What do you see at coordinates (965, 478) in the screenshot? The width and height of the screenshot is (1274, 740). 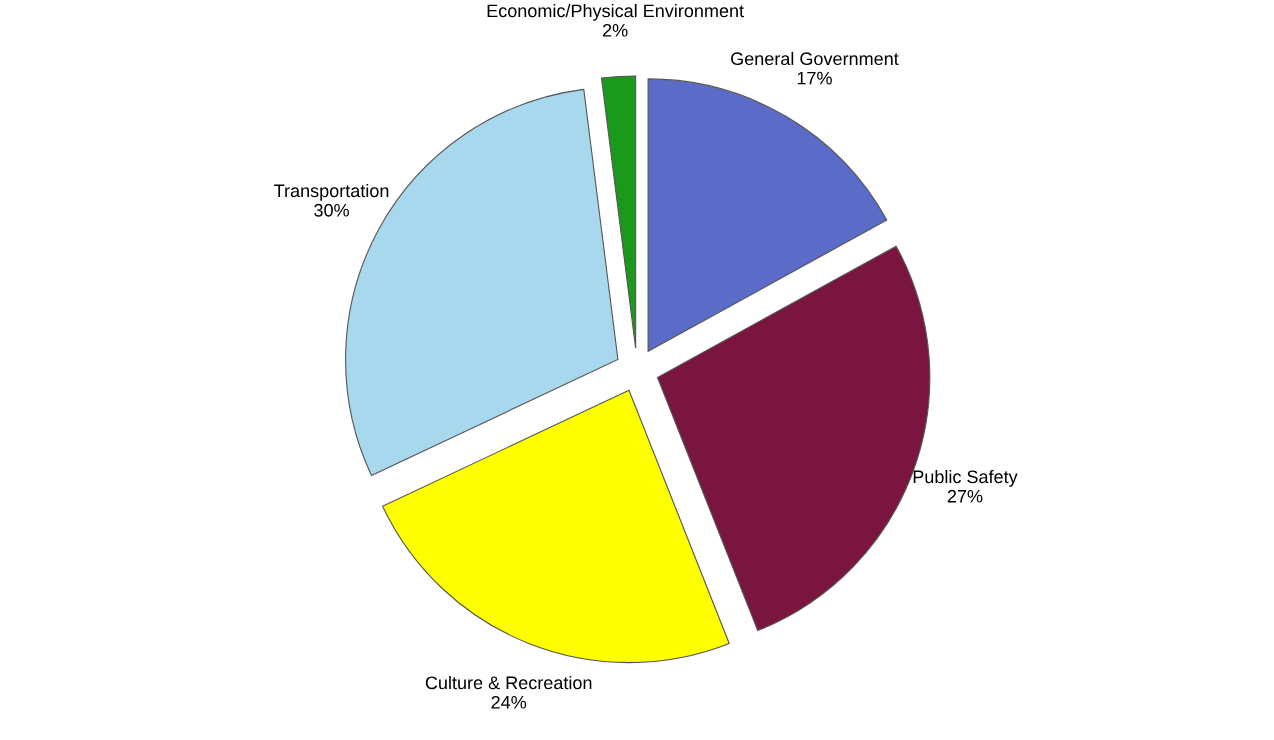 I see `slice-label: Public Safety` at bounding box center [965, 478].